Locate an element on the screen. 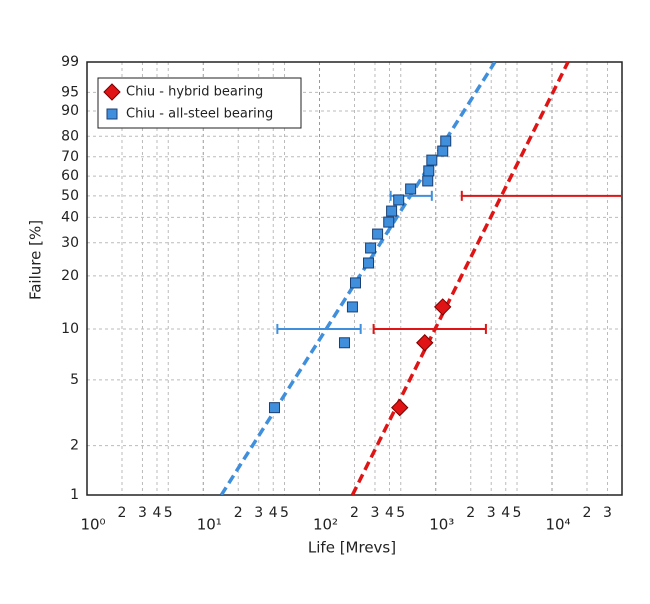 This screenshot has height=604, width=650. x-tick-label: 10² is located at coordinates (325, 525).